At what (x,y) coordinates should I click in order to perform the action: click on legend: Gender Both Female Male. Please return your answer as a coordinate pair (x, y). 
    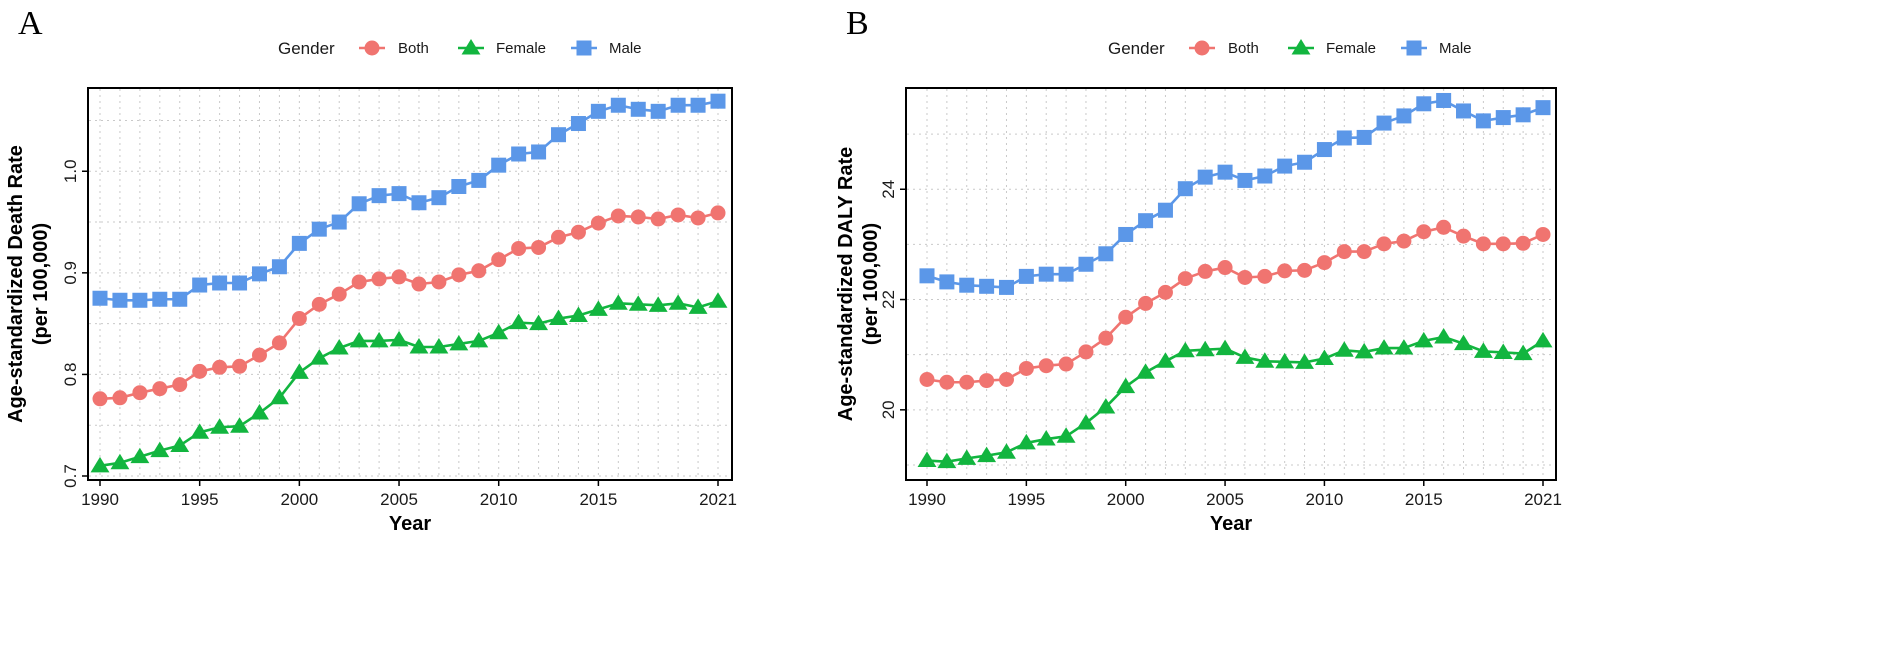
    Looking at the image, I should click on (460, 48).